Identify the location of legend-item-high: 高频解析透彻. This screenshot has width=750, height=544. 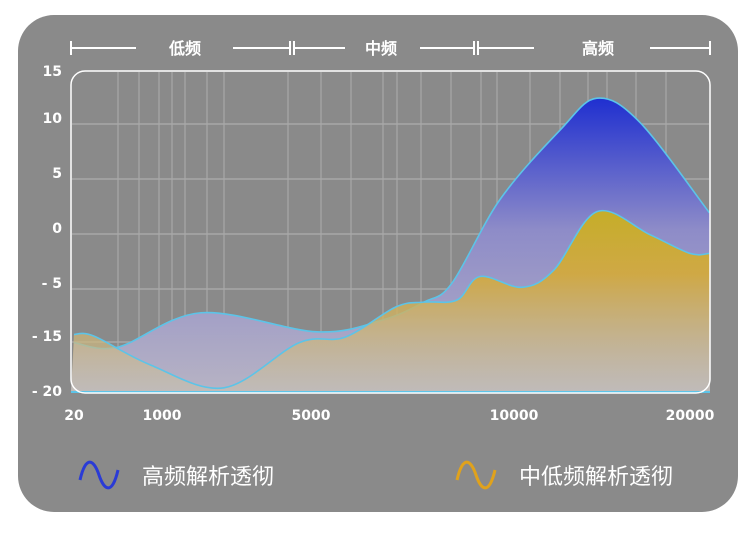
(176, 475).